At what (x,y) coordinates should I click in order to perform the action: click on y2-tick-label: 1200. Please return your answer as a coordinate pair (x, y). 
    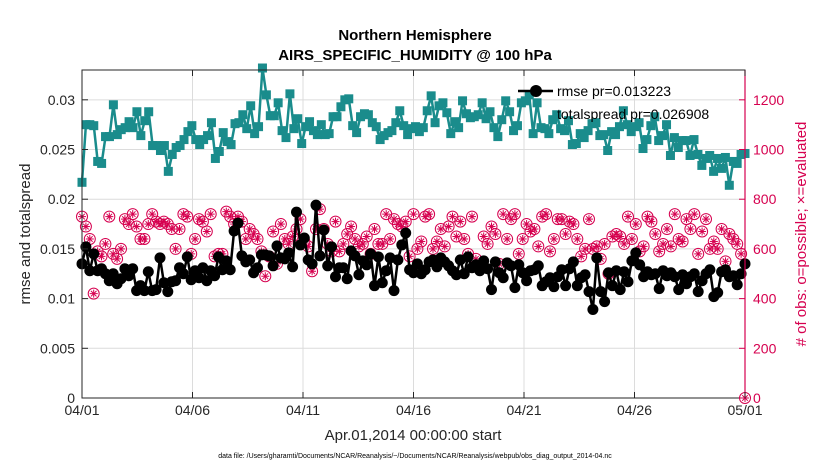
    Looking at the image, I should click on (768, 100).